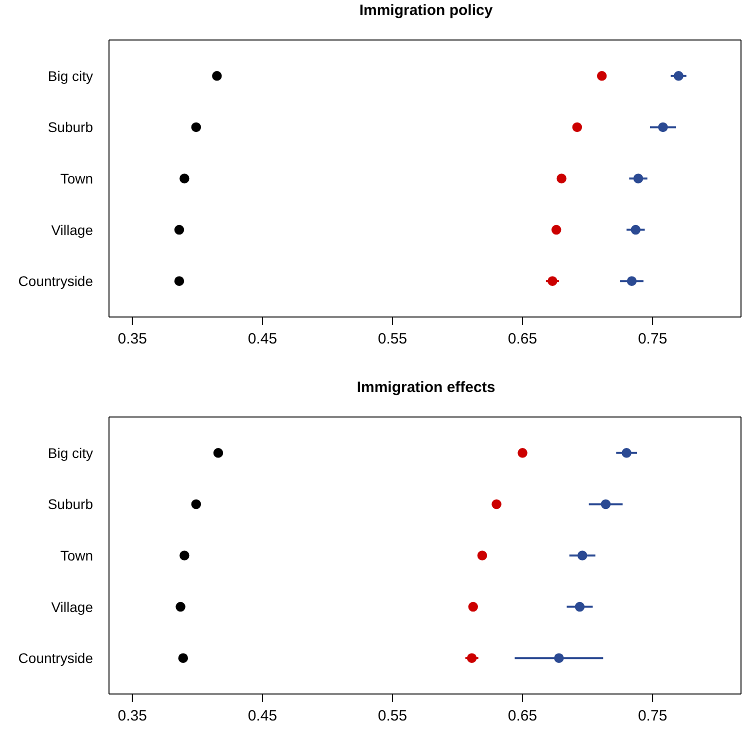 Image resolution: width=743 pixels, height=754 pixels. I want to click on chart-title: Immigration policy, so click(426, 10).